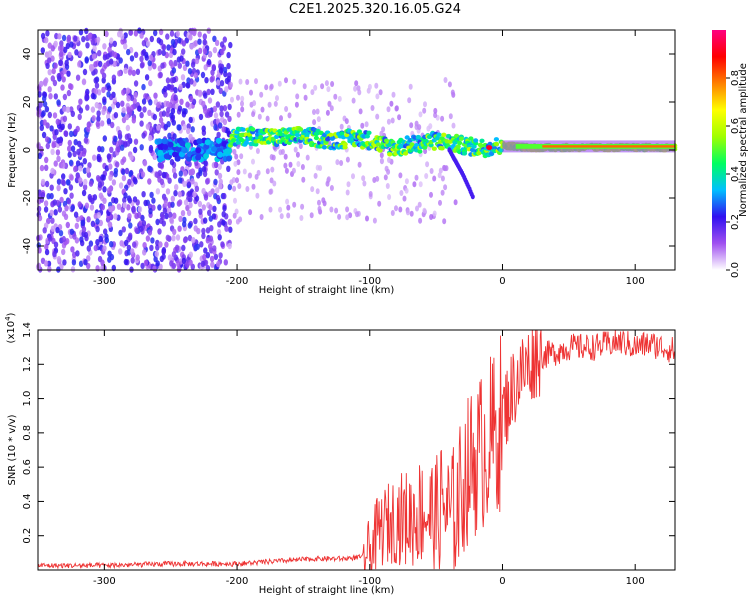  Describe the element at coordinates (27, 54) in the screenshot. I see `spectrogram-y-tick-label: 40` at that location.